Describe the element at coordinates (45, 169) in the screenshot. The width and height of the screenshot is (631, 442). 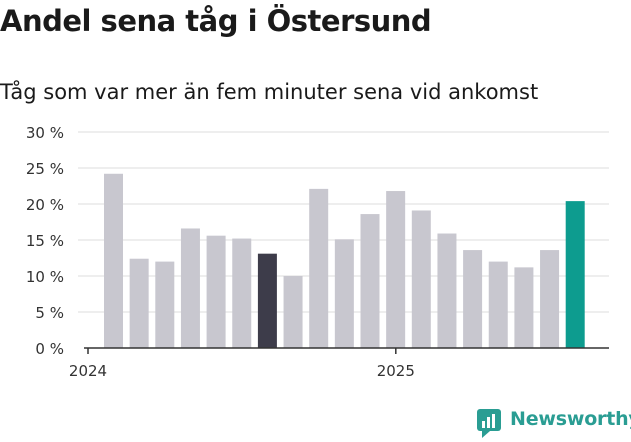
I see `y-tick-label: 25 %` at that location.